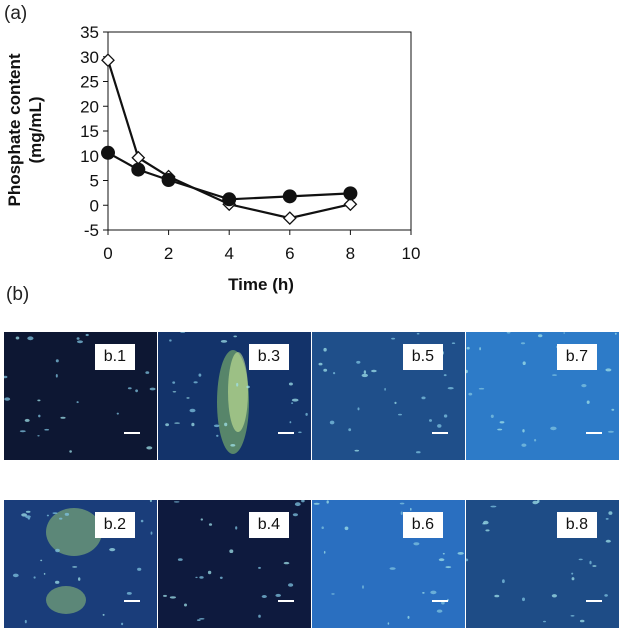 This screenshot has height=633, width=622. I want to click on micrograph-label: b.5, so click(422, 357).